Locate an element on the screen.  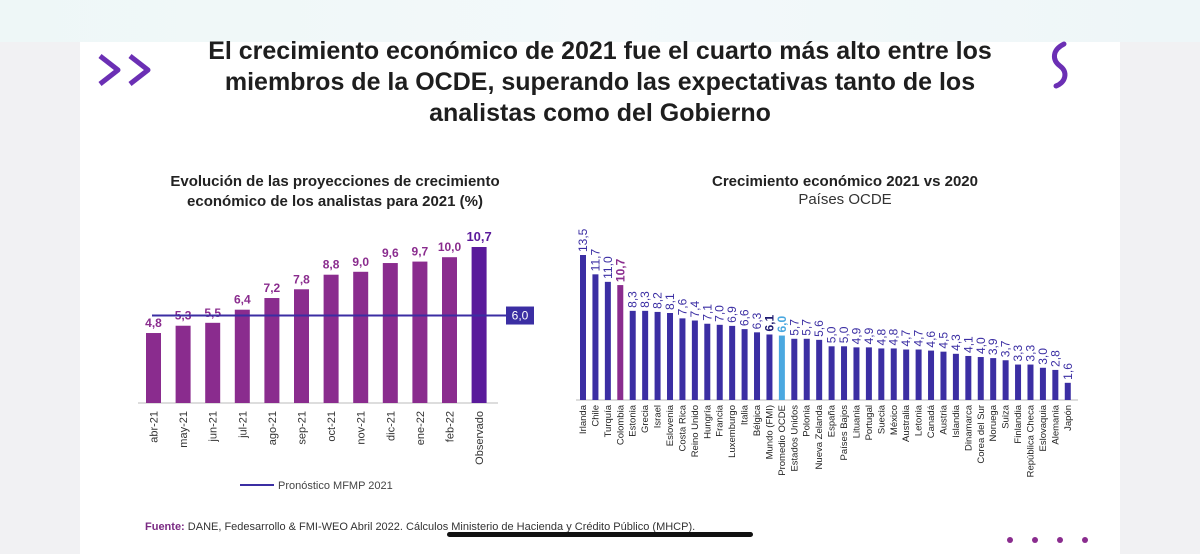
x-tick-label: Noruega is located at coordinates (993, 422).